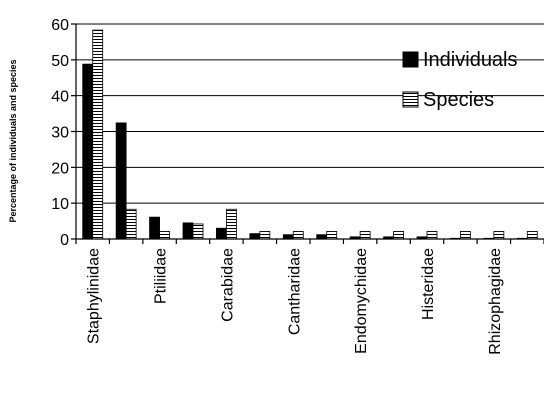 The width and height of the screenshot is (544, 394). I want to click on y-tick-label: 50, so click(60, 61).